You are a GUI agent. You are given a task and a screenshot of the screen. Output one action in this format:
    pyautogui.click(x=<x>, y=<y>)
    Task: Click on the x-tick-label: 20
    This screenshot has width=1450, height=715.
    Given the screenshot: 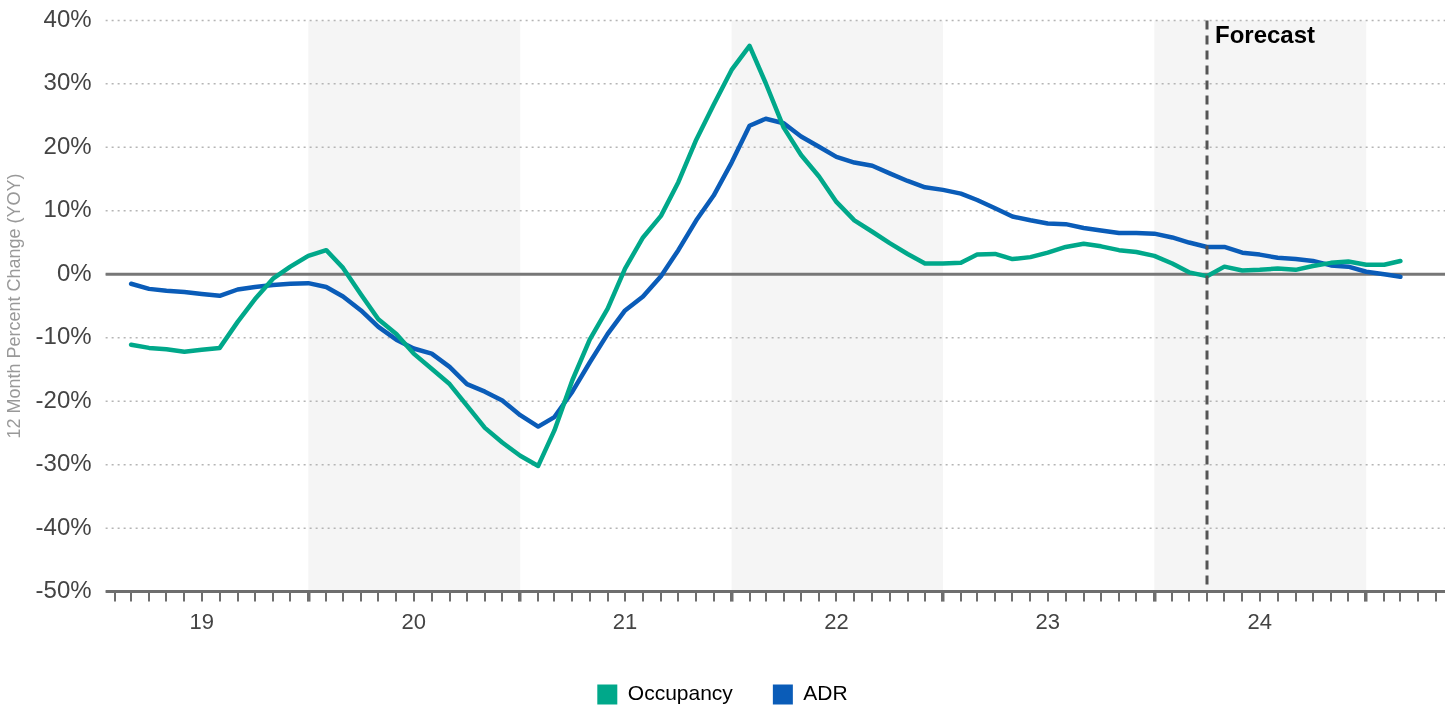 What is the action you would take?
    pyautogui.click(x=413, y=621)
    